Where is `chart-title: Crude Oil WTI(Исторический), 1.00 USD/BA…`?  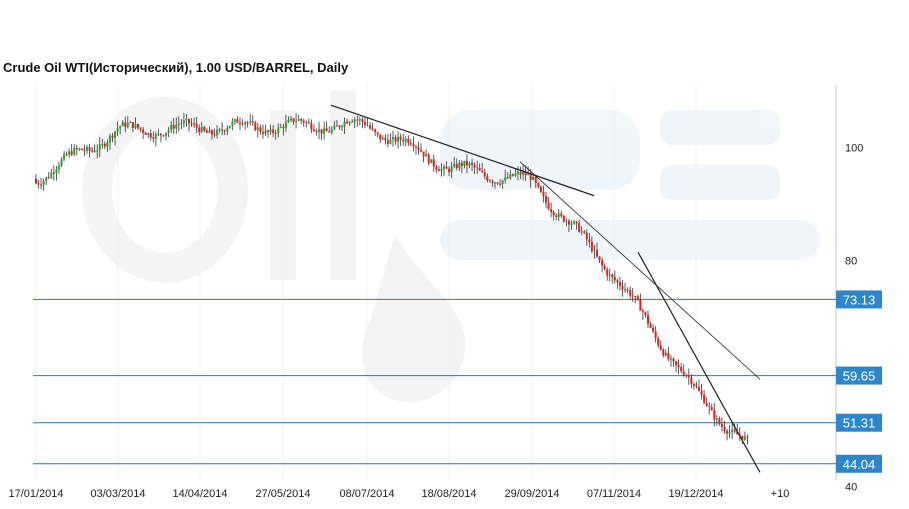
chart-title: Crude Oil WTI(Исторический), 1.00 USD/BA… is located at coordinates (176, 67).